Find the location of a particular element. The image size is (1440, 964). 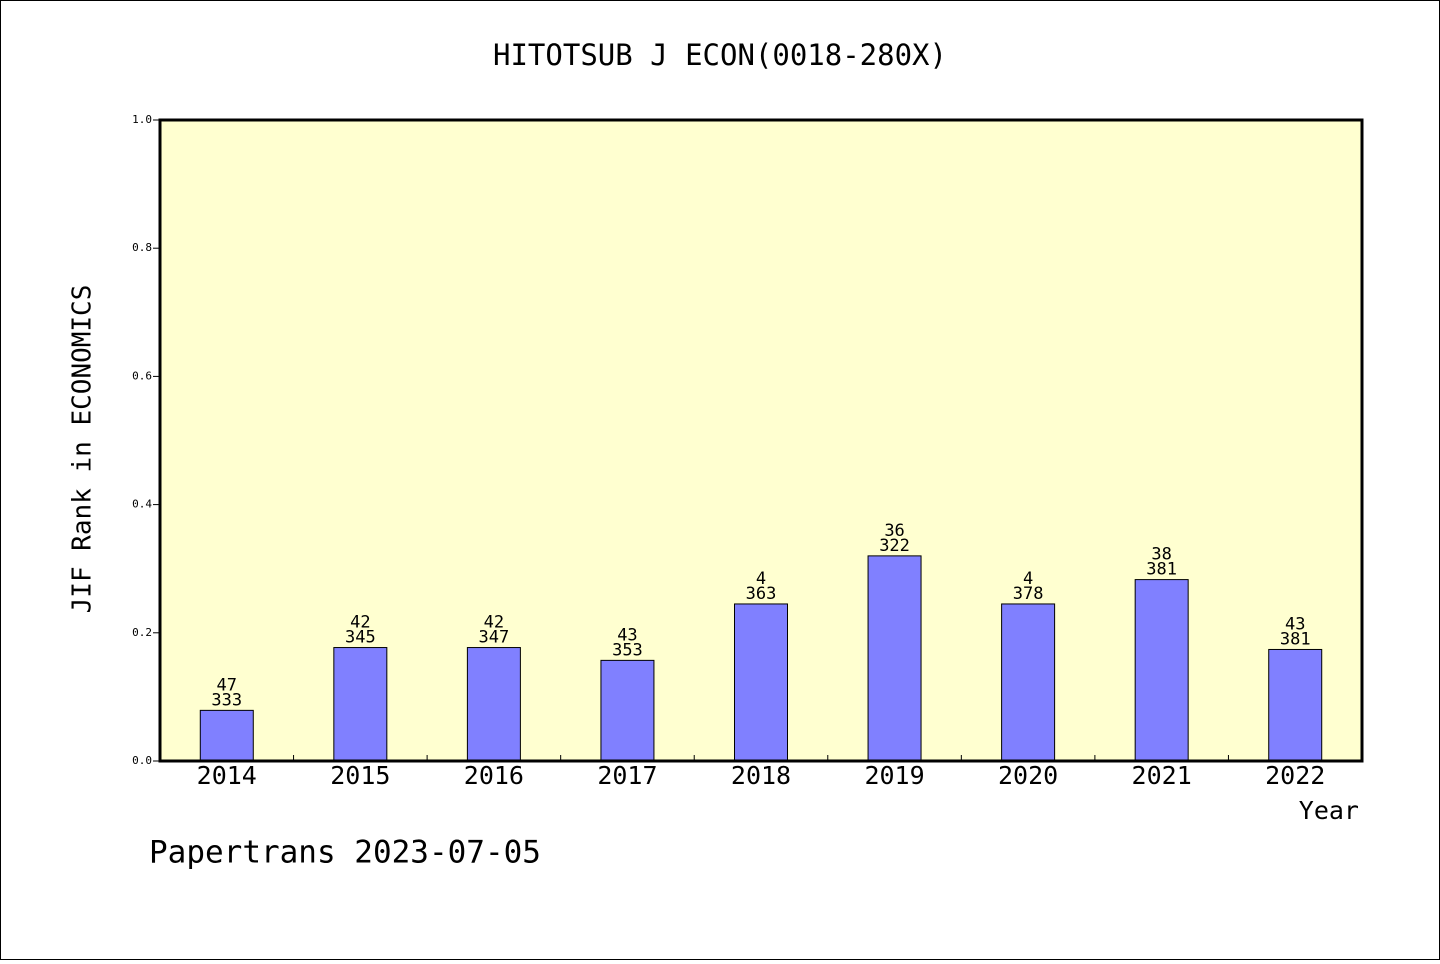

bar-label-total: 333 is located at coordinates (226, 700).